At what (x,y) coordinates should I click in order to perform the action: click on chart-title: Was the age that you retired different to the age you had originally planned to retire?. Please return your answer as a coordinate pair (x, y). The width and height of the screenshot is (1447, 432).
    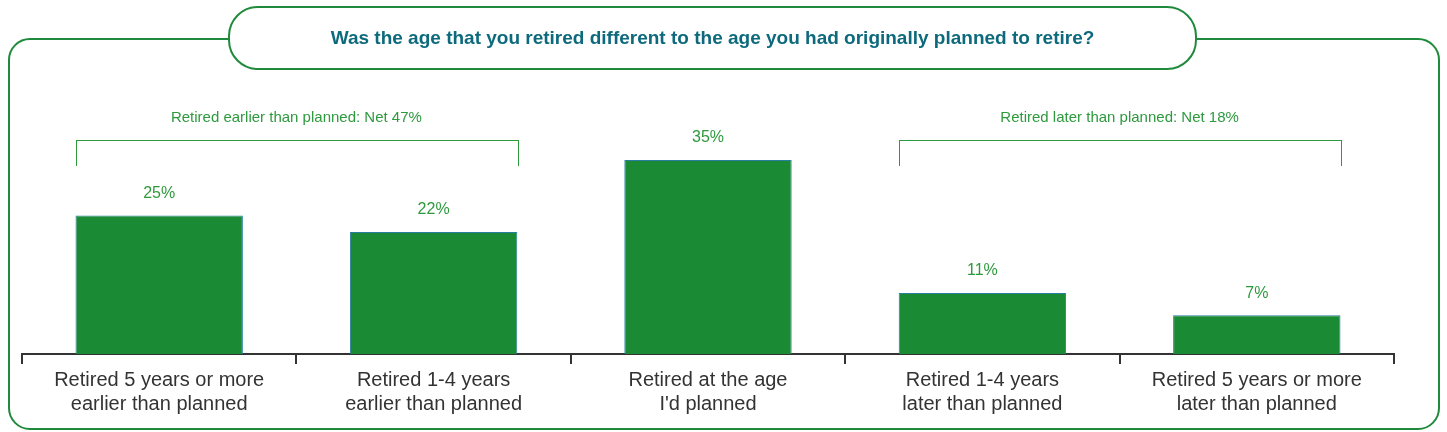
    Looking at the image, I should click on (712, 38).